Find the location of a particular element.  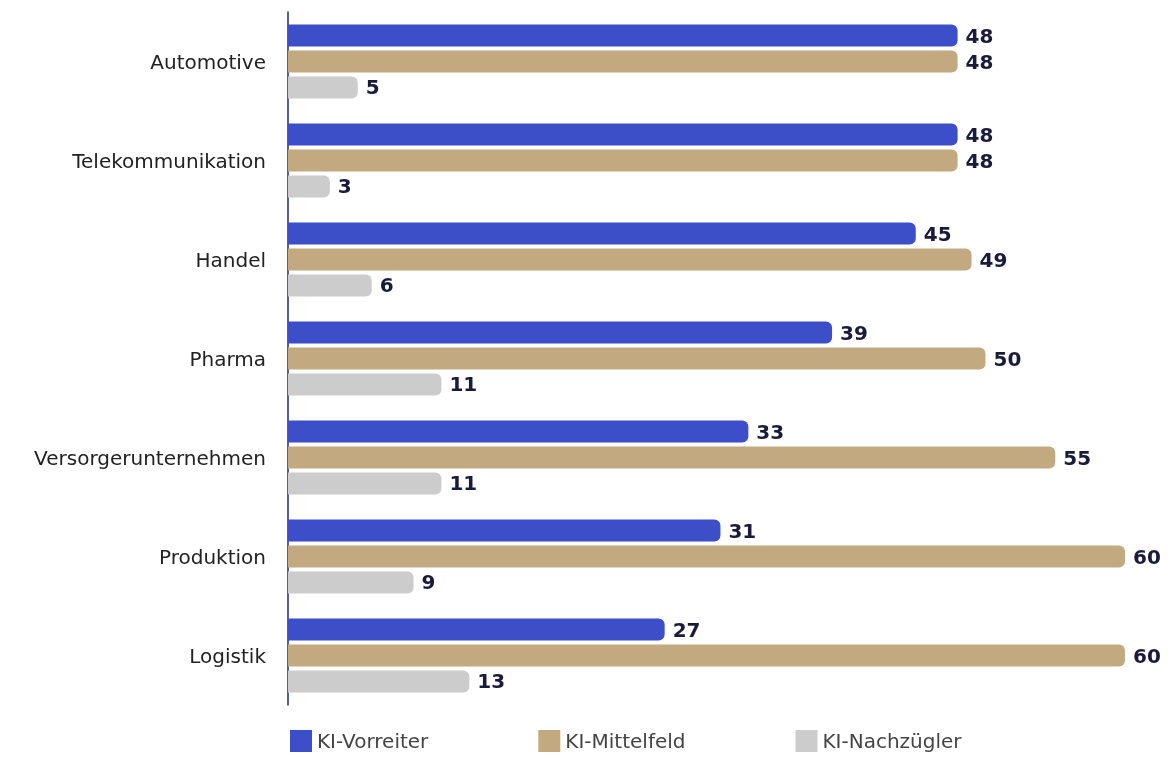

y-tick-label: Automotive is located at coordinates (208, 61).